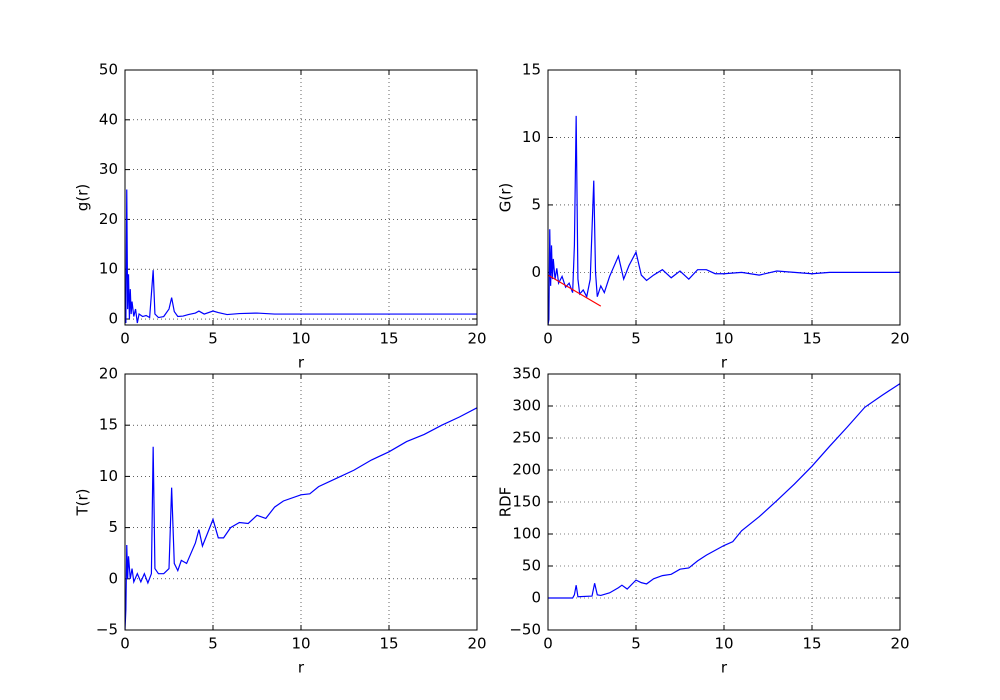 This screenshot has width=1000, height=700. Describe the element at coordinates (506, 198) in the screenshot. I see `y-axis-label: G(r)` at that location.